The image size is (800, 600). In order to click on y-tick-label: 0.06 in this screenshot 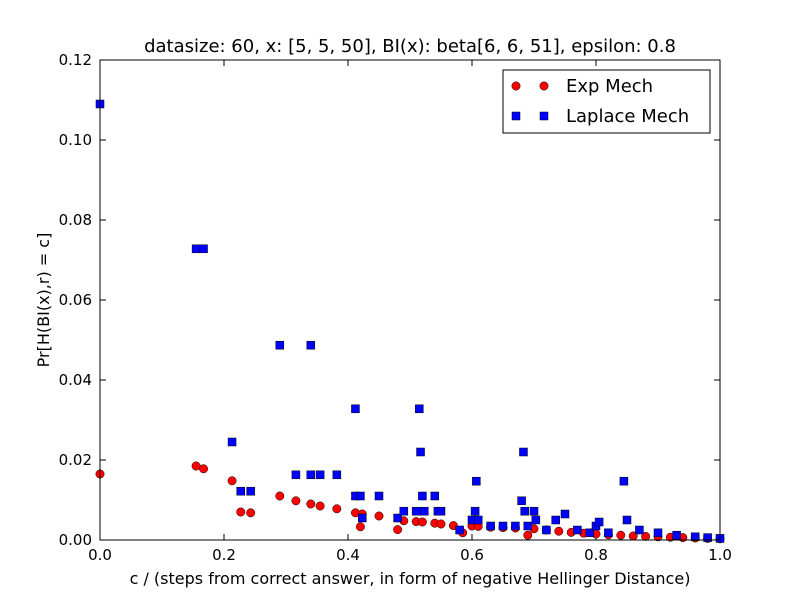, I will do `click(75, 300)`.